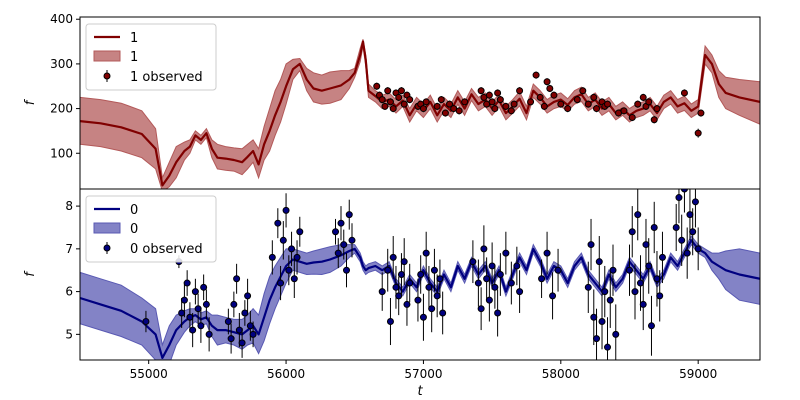  Describe the element at coordinates (134, 38) in the screenshot. I see `legend-line-label: 1` at that location.